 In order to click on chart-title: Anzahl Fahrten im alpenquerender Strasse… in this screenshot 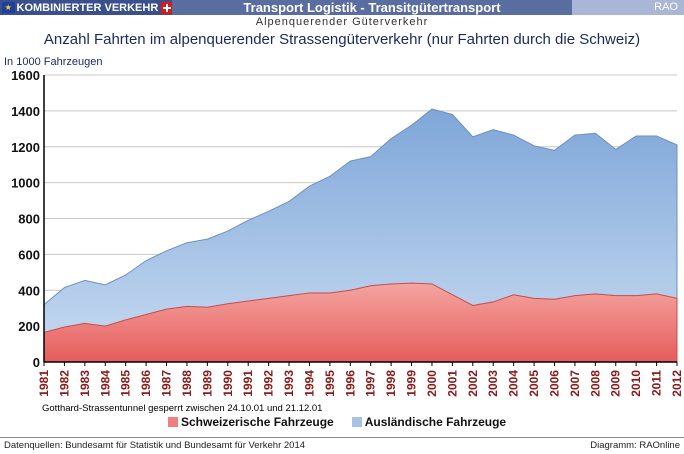, I will do `click(342, 39)`.